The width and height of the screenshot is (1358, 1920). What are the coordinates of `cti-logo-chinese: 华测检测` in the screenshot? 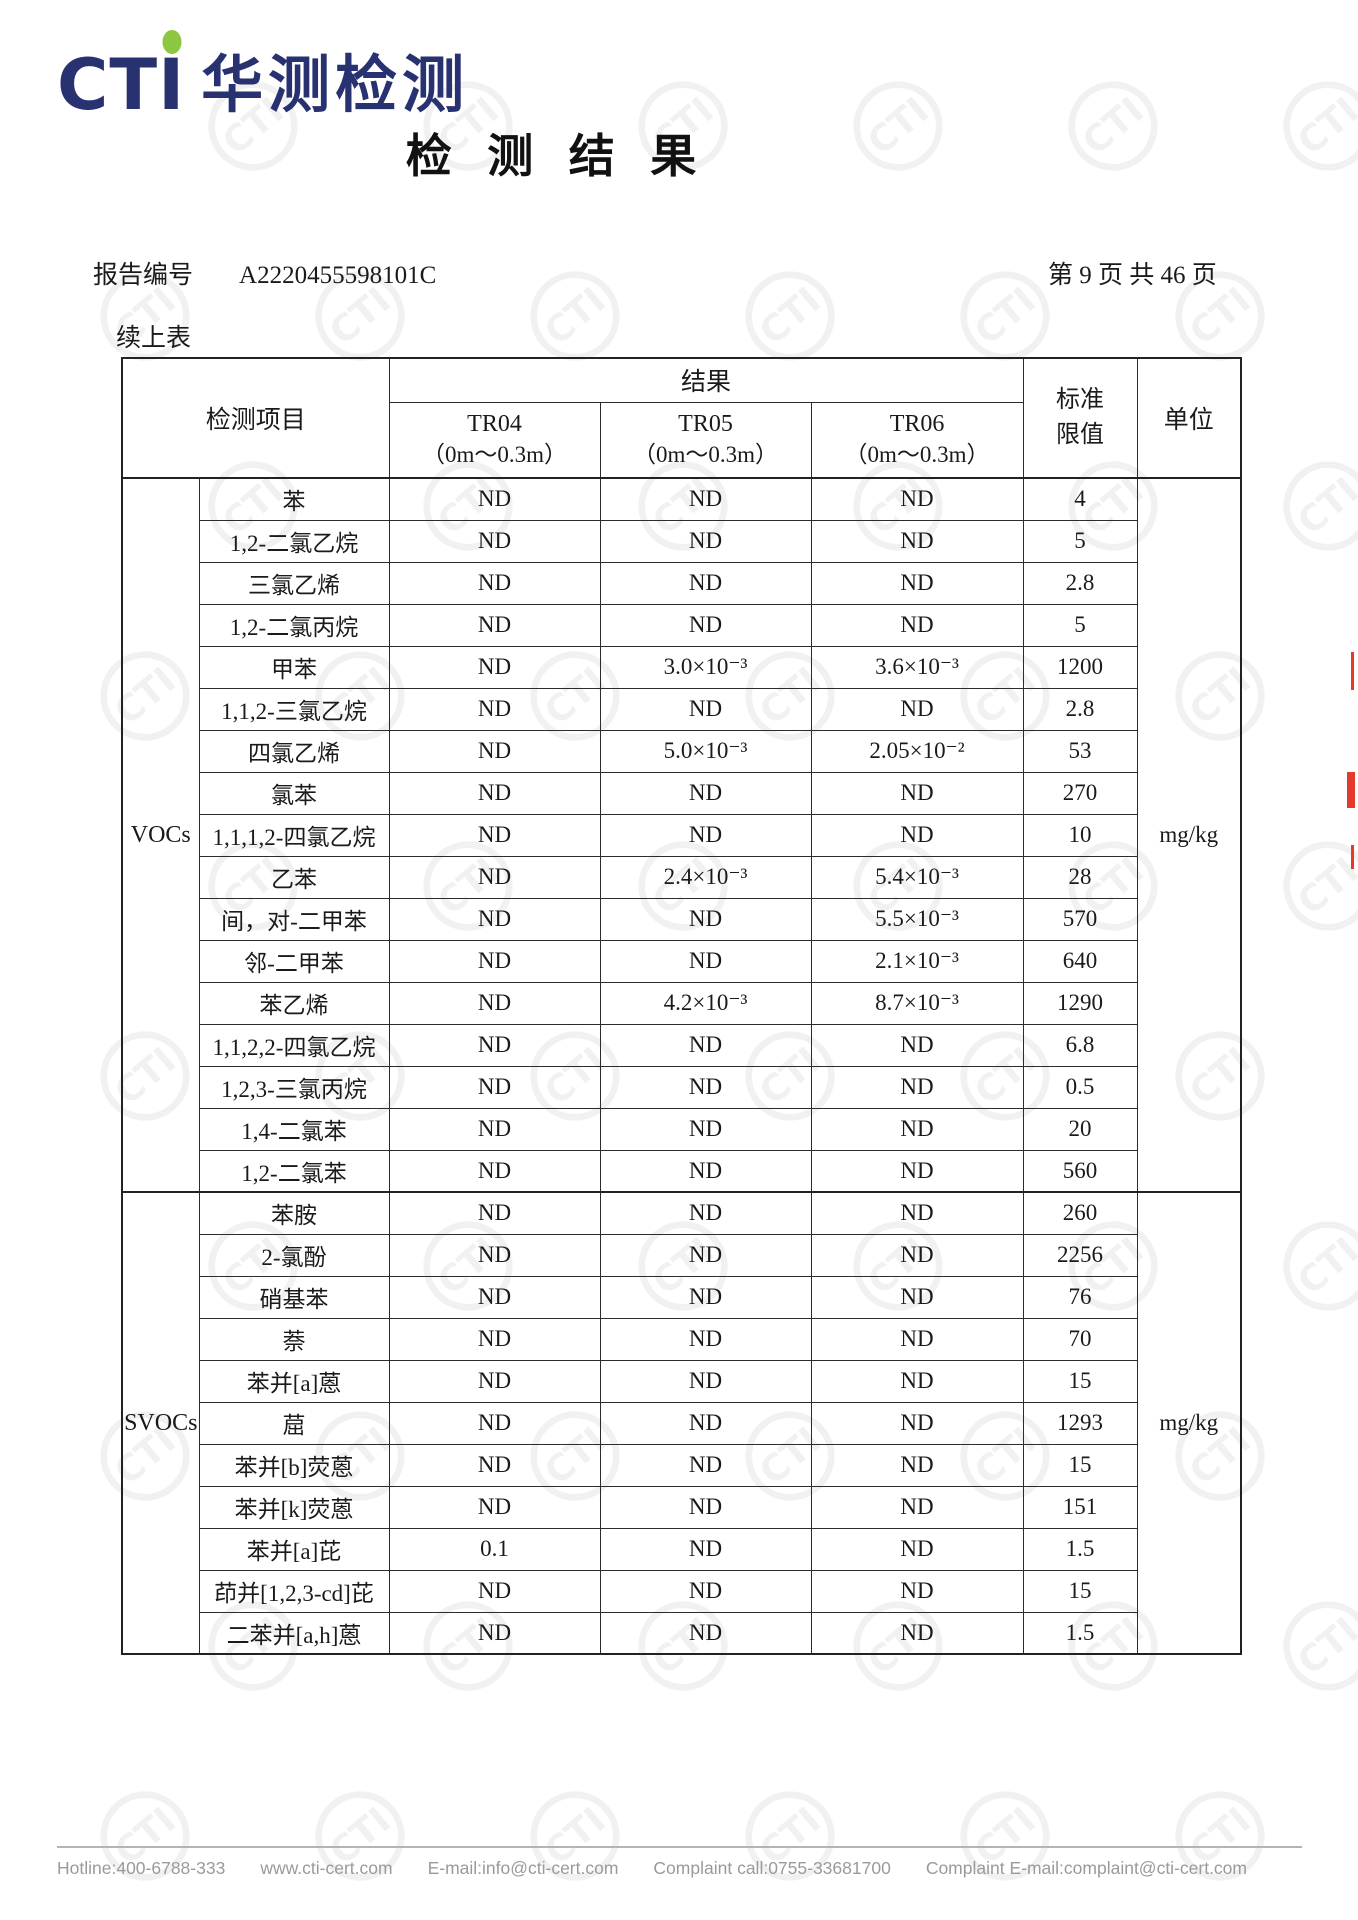 It's located at (335, 84).